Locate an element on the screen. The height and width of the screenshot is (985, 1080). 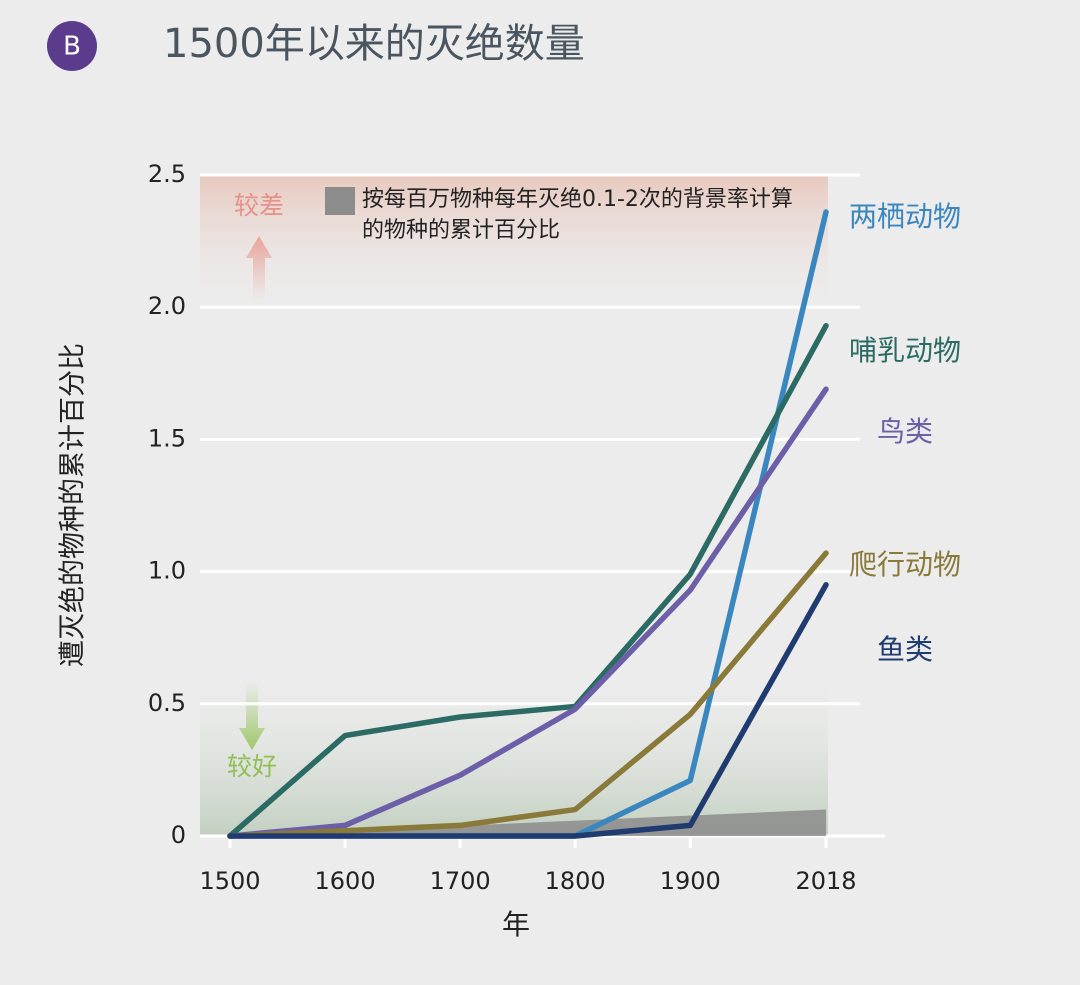
worse-zone is located at coordinates (514, 245).